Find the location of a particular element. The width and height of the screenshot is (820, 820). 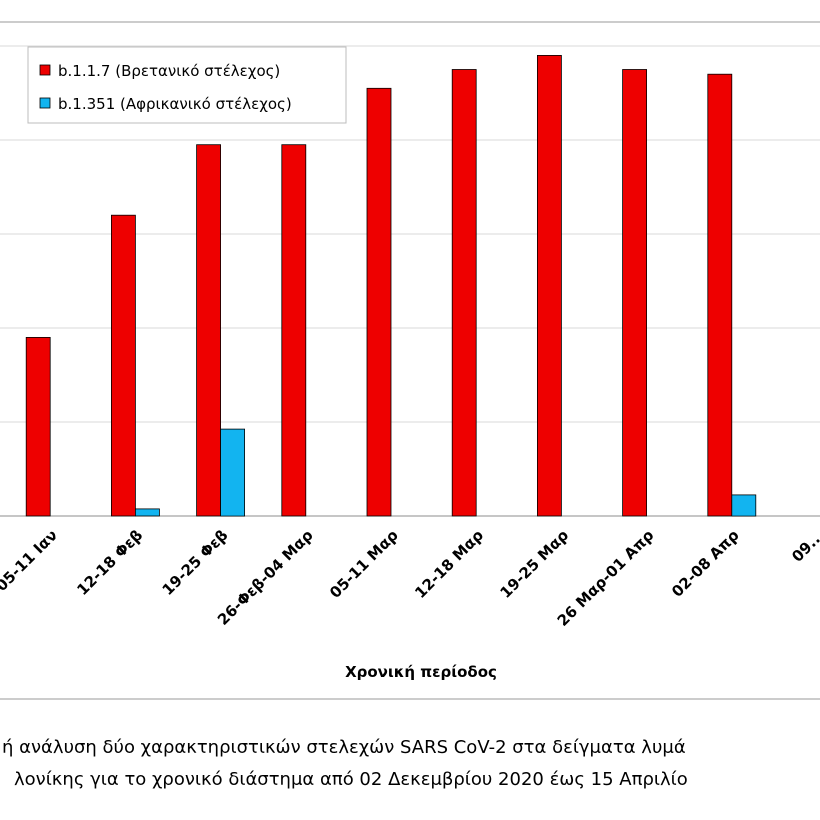

x-tick-label: 19-25 Μαρ is located at coordinates (534, 564).